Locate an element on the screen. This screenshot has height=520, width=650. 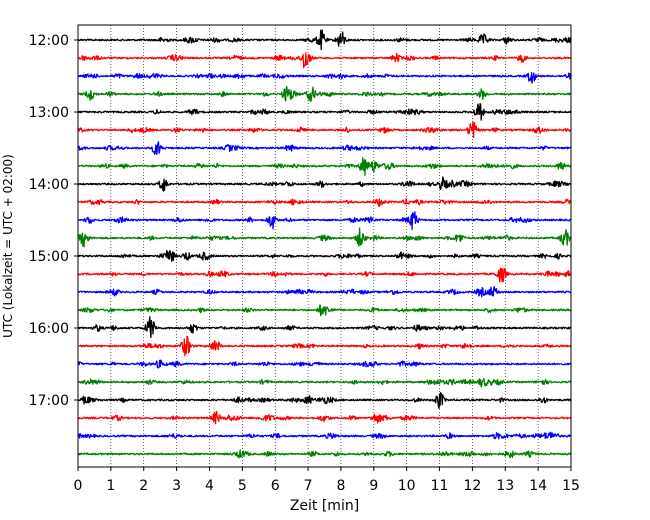
x-tick-label: 8 is located at coordinates (340, 486).